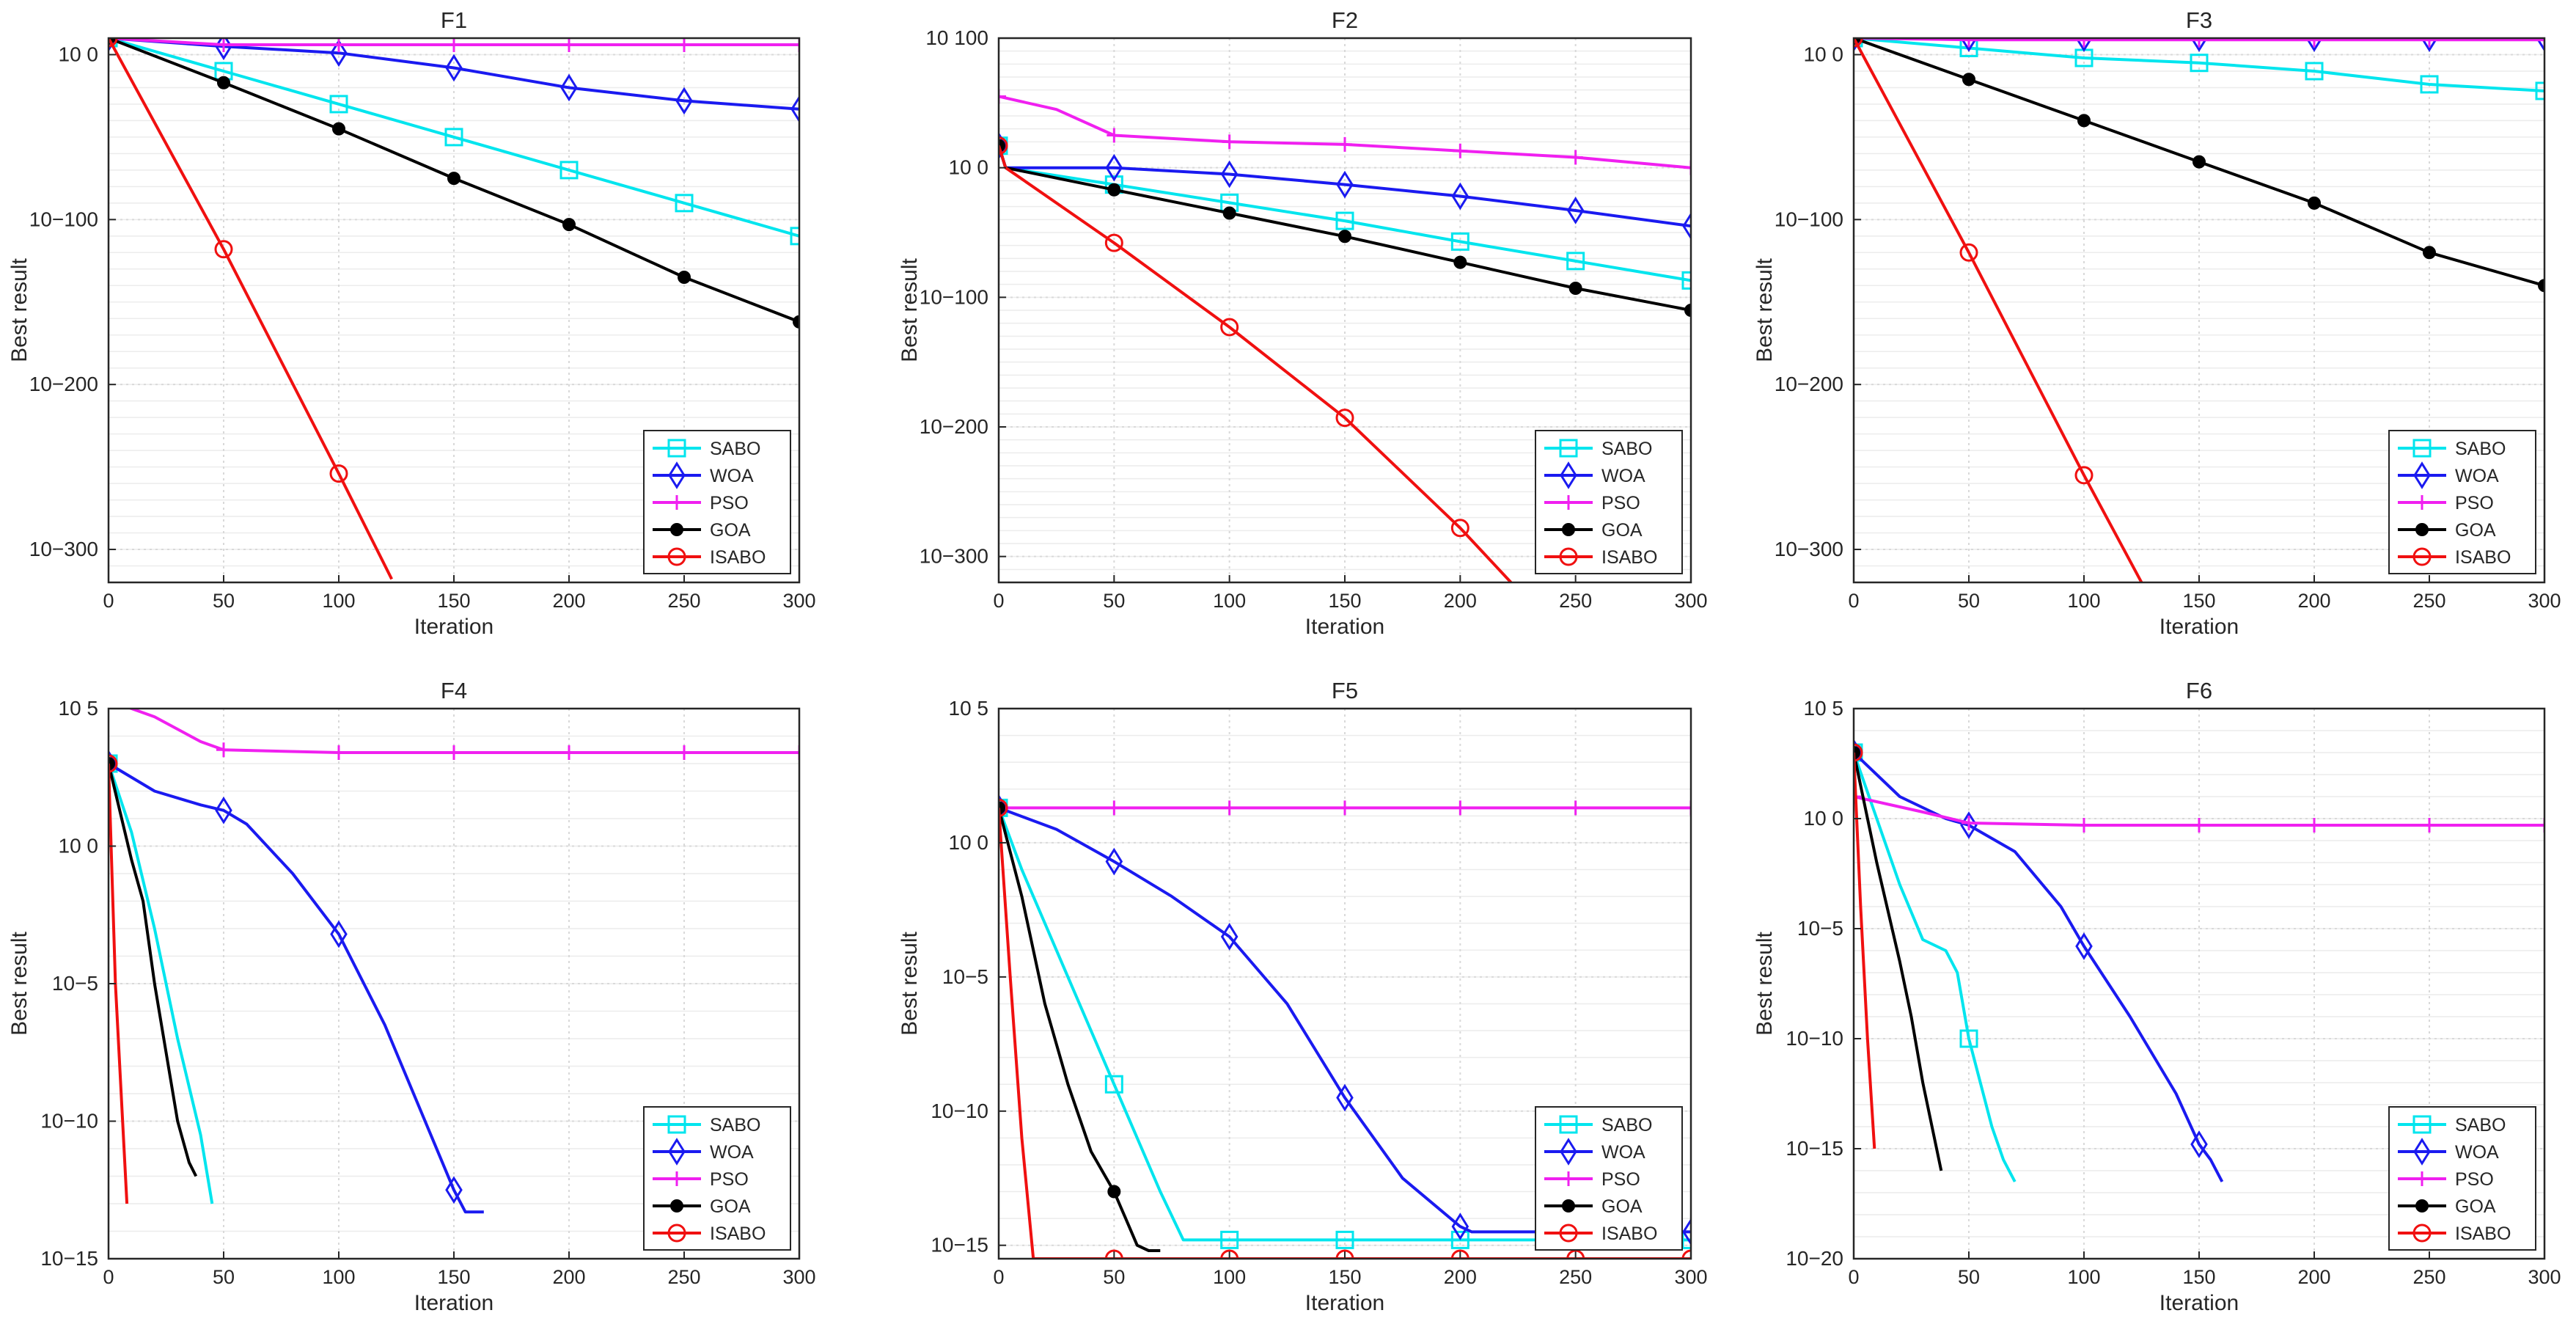  What do you see at coordinates (454, 690) in the screenshot?
I see `chart-title: F4` at bounding box center [454, 690].